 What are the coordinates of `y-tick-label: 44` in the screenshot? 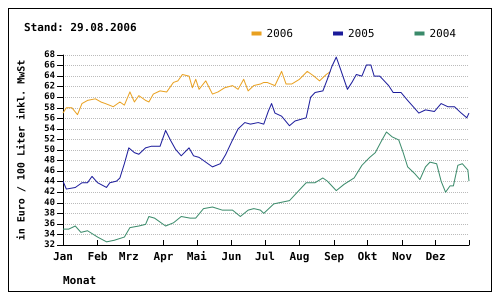 It's located at (50, 181).